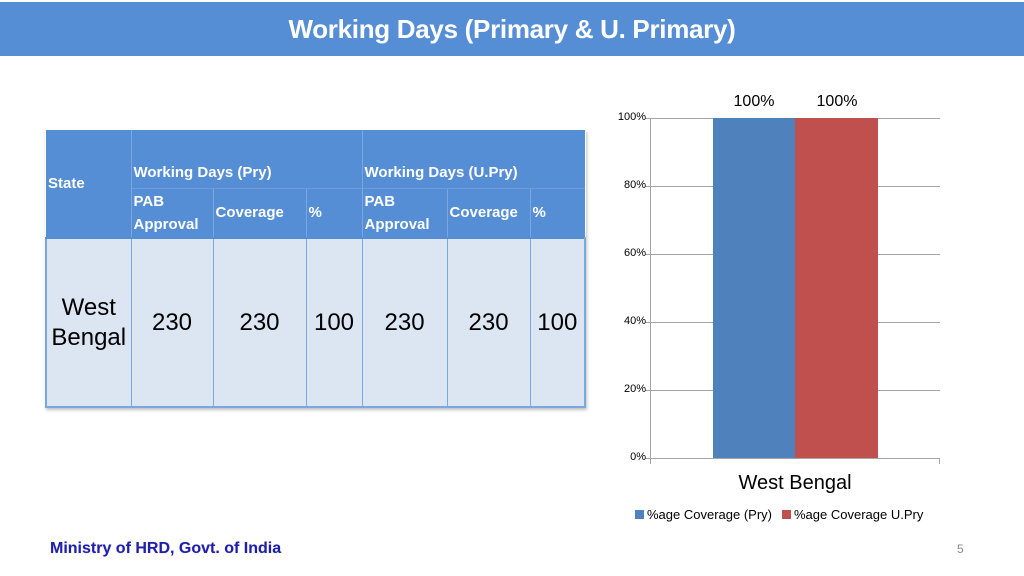  What do you see at coordinates (488, 212) in the screenshot?
I see `header-upry-coverage: Coverage` at bounding box center [488, 212].